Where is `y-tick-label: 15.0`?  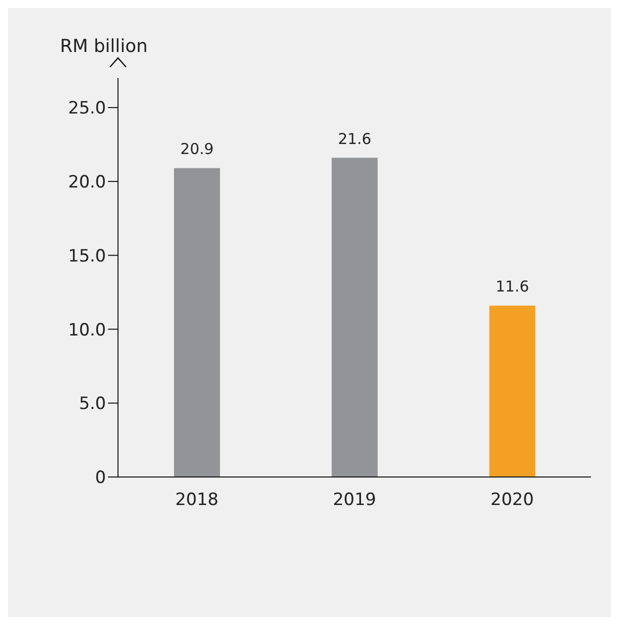
y-tick-label: 15.0 is located at coordinates (87, 256).